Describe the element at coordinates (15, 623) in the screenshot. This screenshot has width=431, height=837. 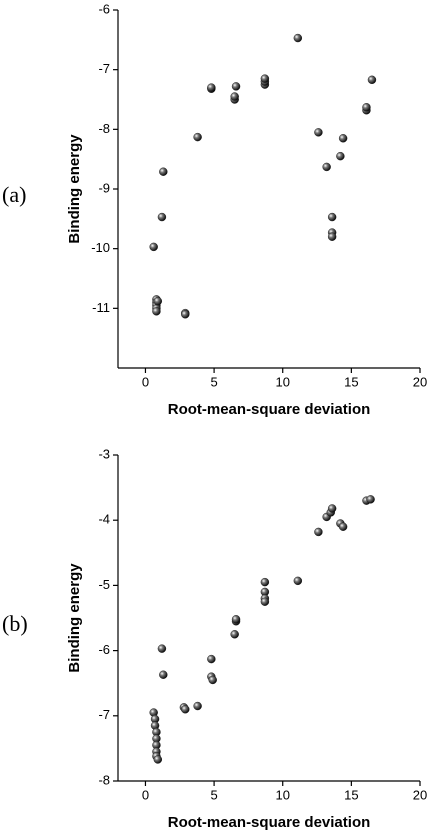
I see `panel-label: (b)` at that location.